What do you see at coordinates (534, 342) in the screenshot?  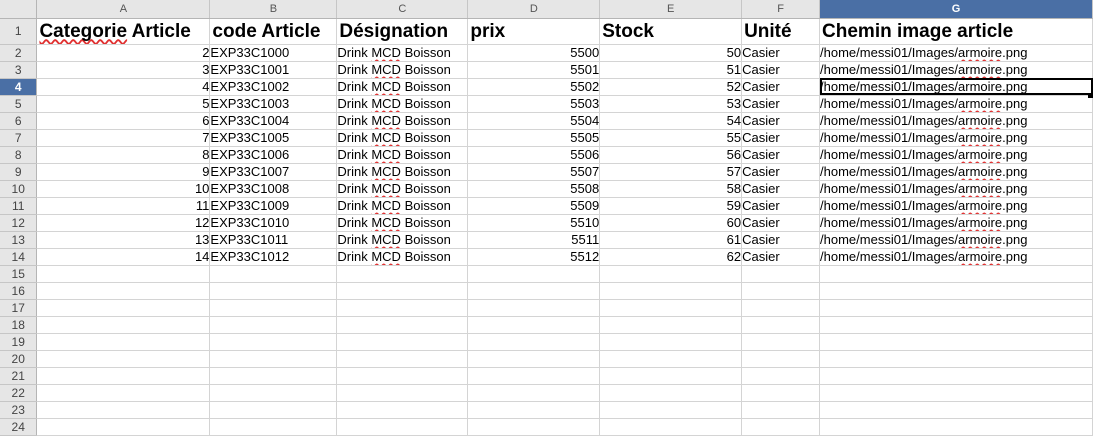 I see `cell-d19` at bounding box center [534, 342].